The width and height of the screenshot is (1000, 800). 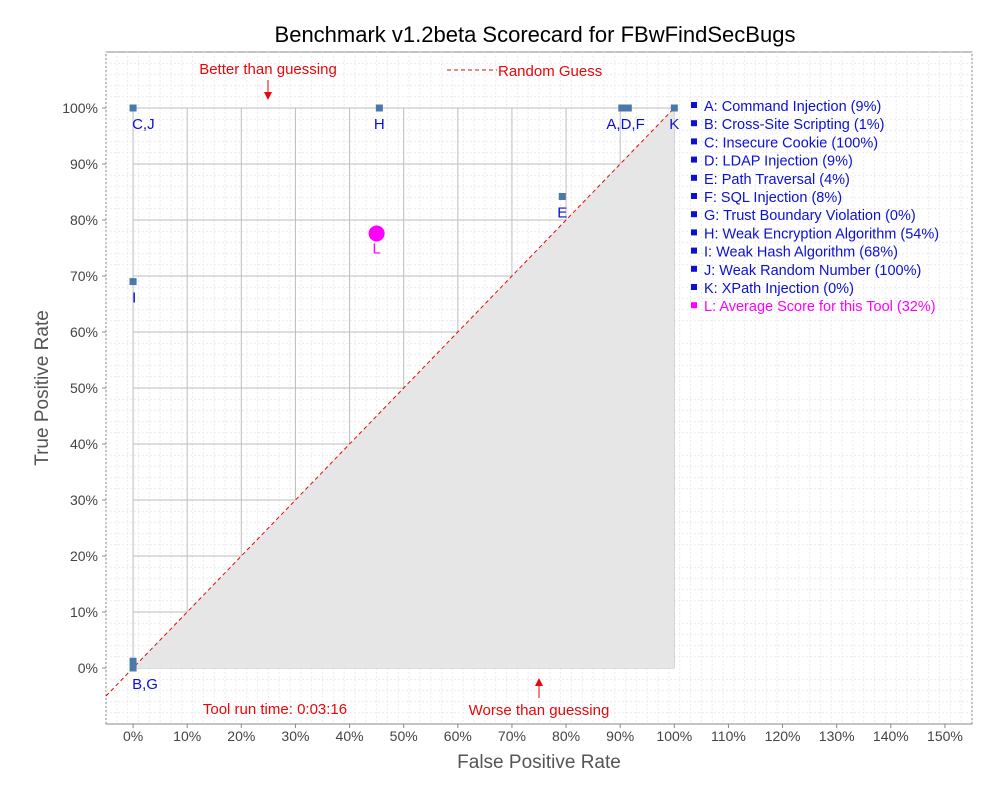 What do you see at coordinates (674, 124) in the screenshot?
I see `point-label: K` at bounding box center [674, 124].